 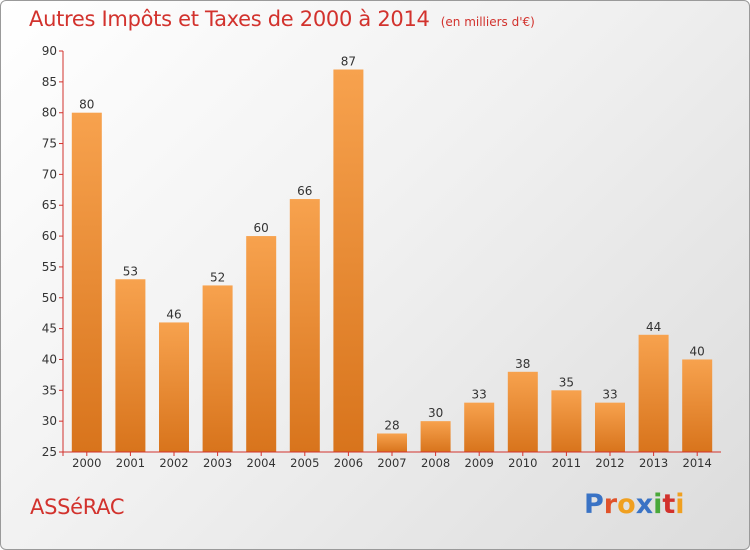 I want to click on y-axis-ticks: 25 30 35 40 45 50 55 60 65 70 75 80 85 90, so click(x=52, y=251).